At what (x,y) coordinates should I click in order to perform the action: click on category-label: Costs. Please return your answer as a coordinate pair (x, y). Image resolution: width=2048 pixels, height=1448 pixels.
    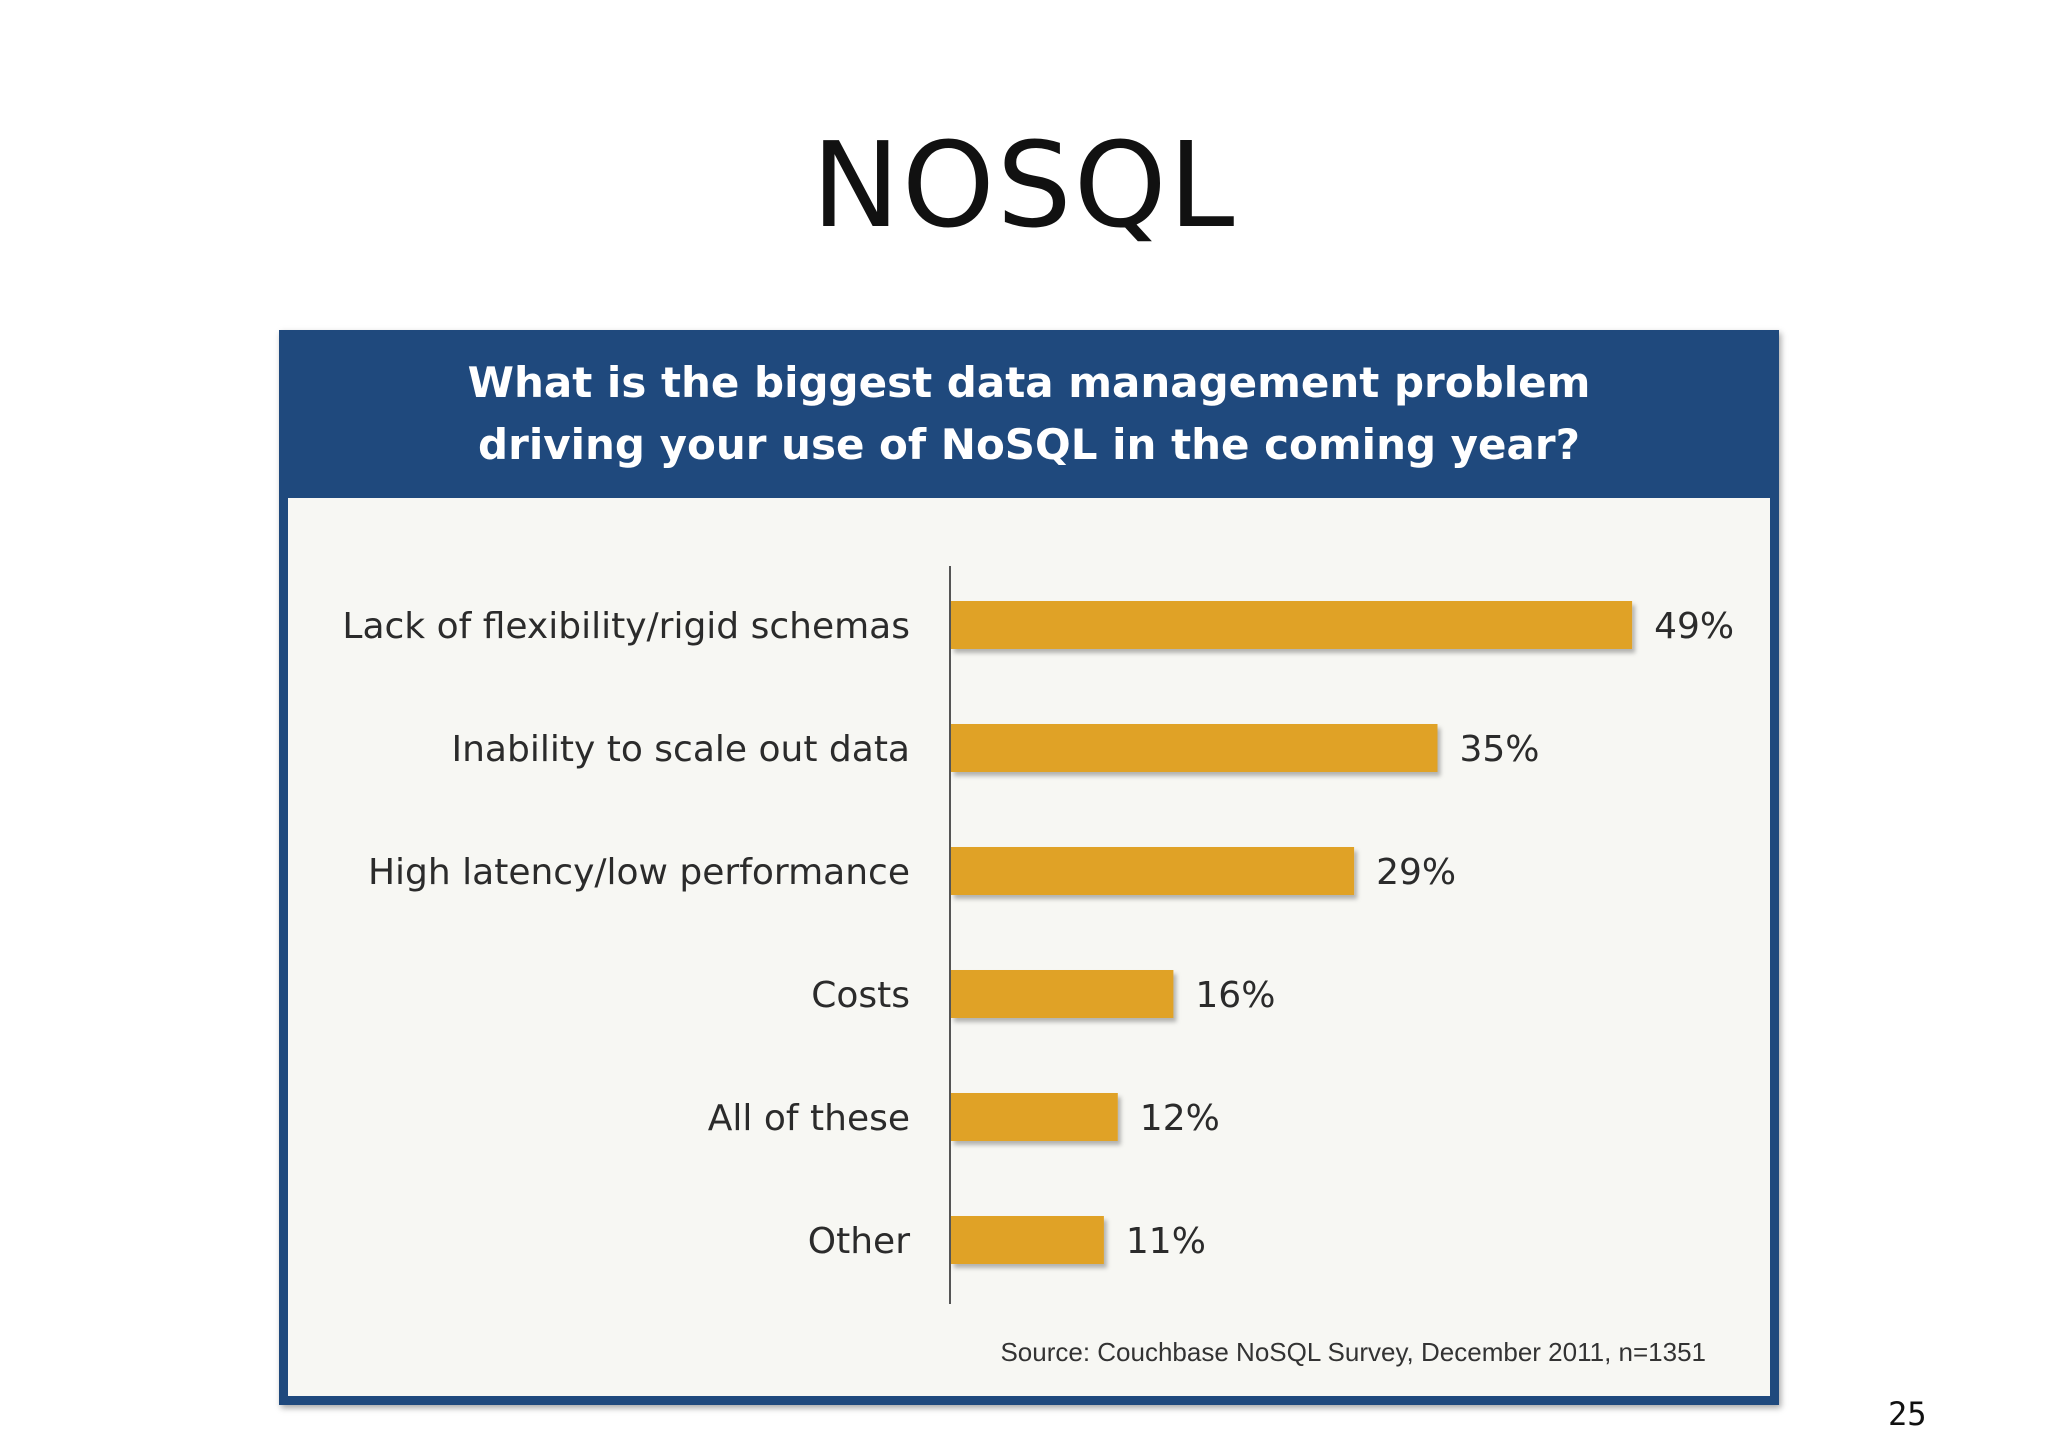
    Looking at the image, I should click on (860, 995).